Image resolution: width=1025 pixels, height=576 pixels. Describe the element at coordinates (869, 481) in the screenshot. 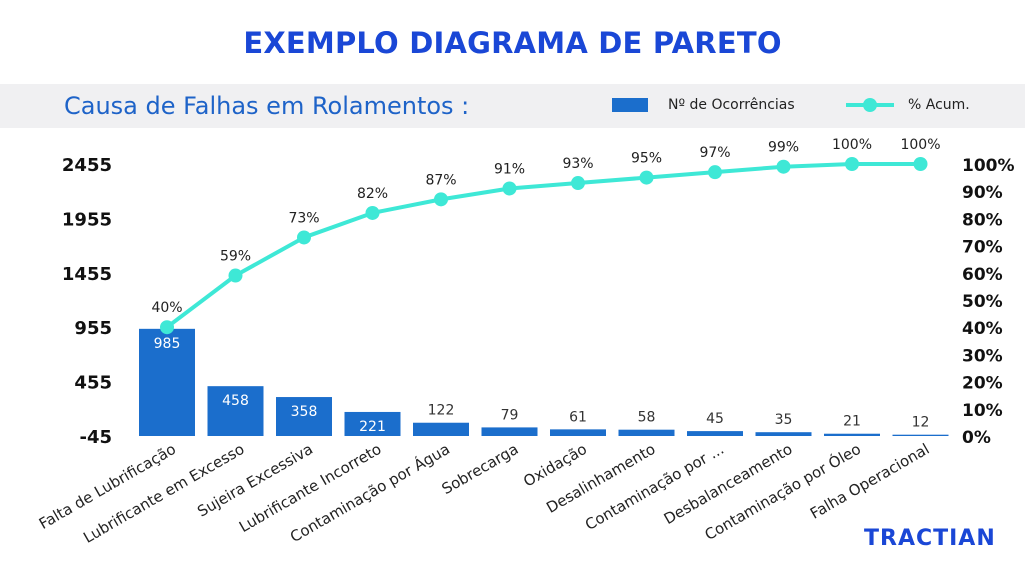

I see `x-category-label: Falha Operacional` at that location.